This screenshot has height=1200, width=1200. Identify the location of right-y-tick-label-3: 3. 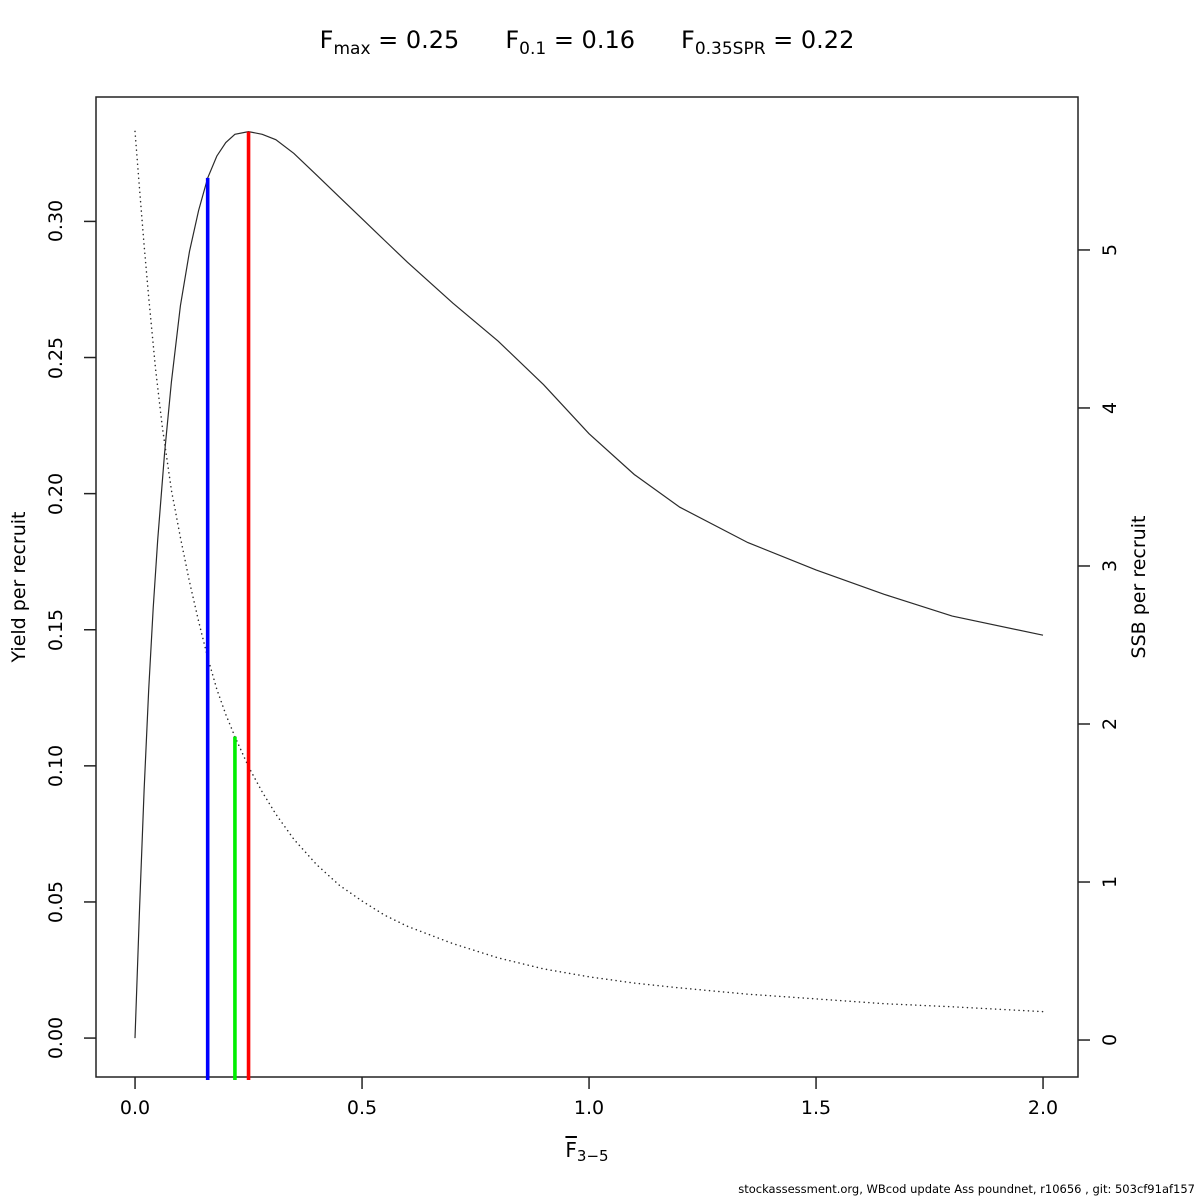
(1110, 566).